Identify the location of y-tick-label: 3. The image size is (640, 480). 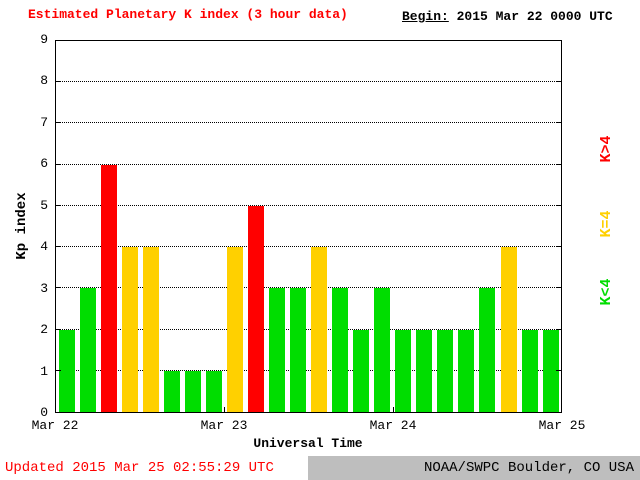
(44, 288).